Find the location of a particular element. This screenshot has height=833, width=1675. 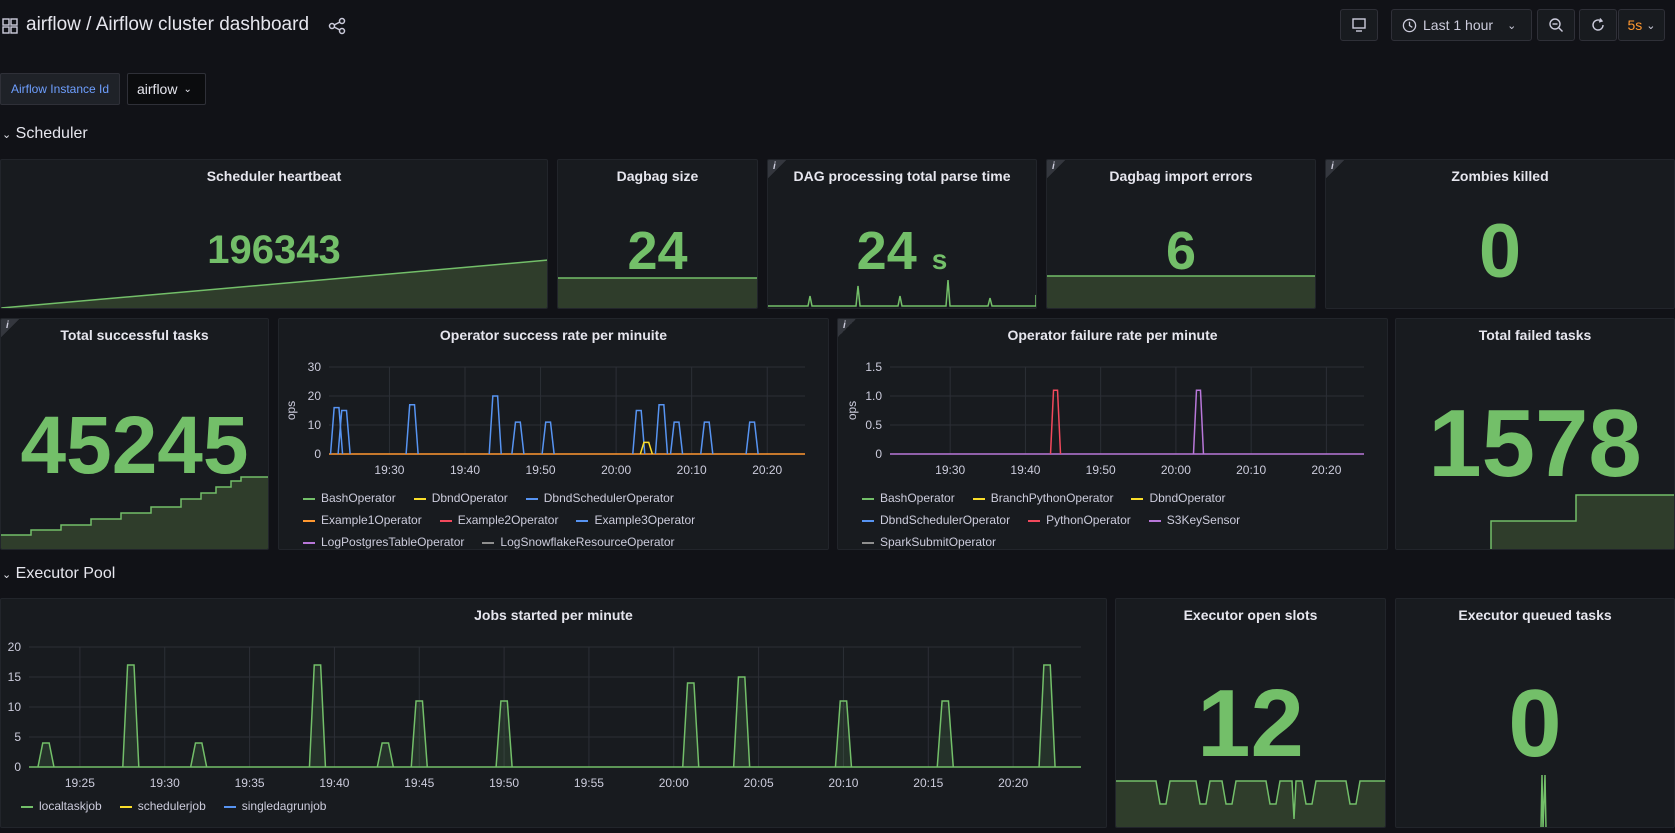

panel-total-failed: Total failed tasks 1578 is located at coordinates (1535, 434).